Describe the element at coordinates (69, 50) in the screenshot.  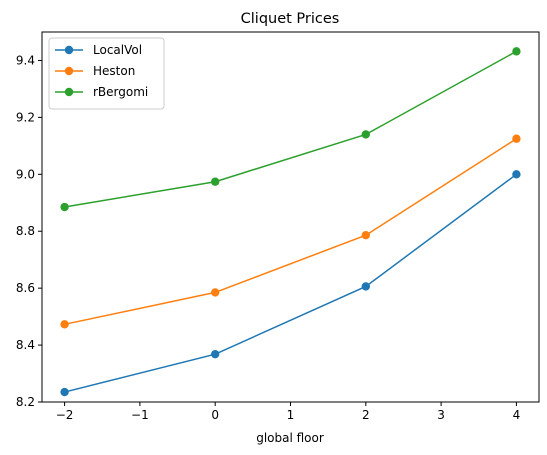
I see `legend-marker-localvol` at that location.